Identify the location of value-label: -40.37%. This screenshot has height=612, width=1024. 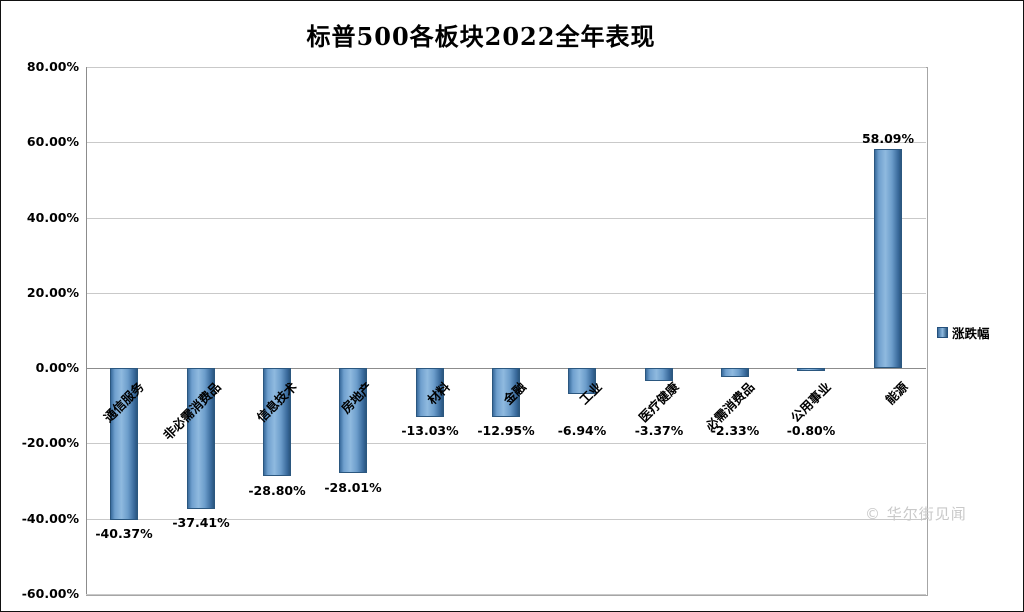
(124, 533).